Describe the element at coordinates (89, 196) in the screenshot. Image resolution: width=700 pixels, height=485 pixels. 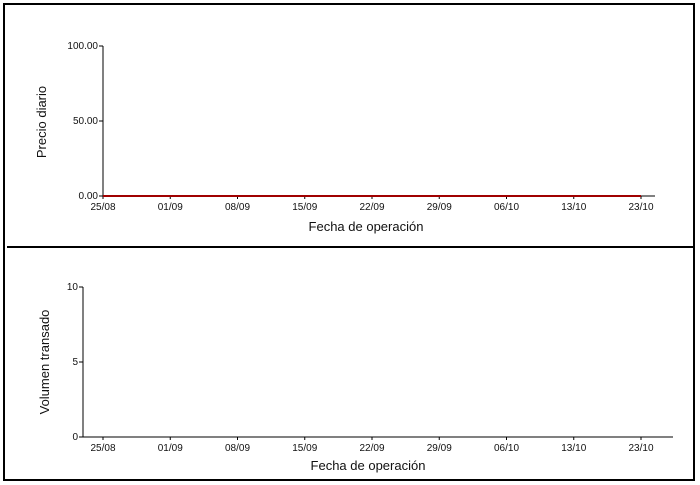
I see `price-y-tick-label: 0.00` at that location.